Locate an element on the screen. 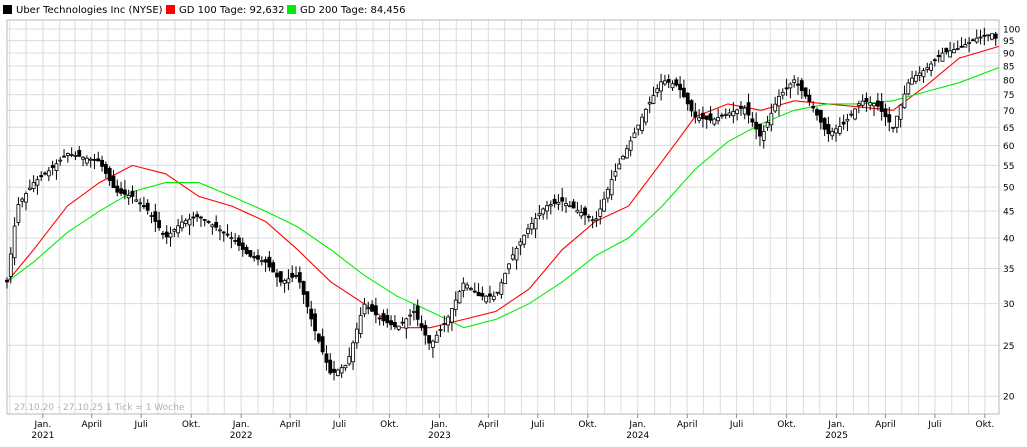  x-tick-label: Juli is located at coordinates (537, 425).